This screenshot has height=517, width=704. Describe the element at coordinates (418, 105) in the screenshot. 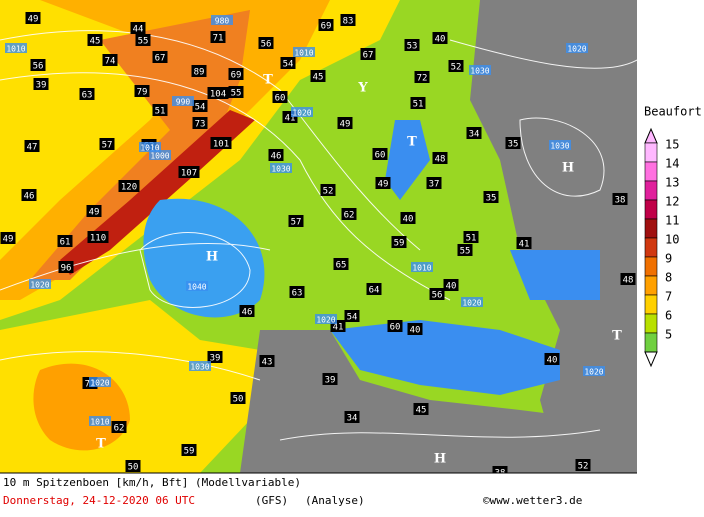

I see `gust-label: 51` at that location.